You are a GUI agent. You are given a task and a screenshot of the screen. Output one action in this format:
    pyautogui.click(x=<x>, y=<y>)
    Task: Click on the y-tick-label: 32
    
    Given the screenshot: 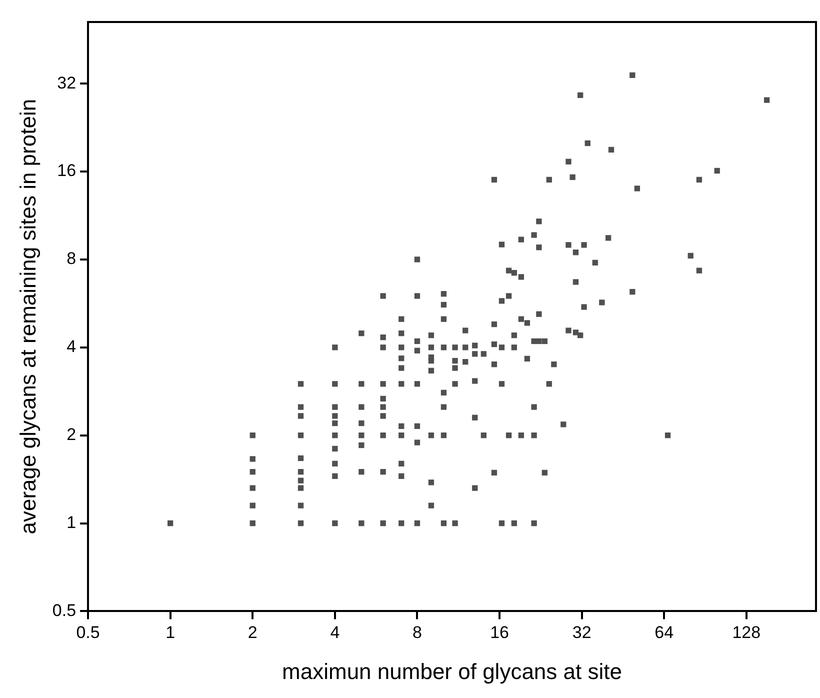 What is the action you would take?
    pyautogui.click(x=66, y=82)
    